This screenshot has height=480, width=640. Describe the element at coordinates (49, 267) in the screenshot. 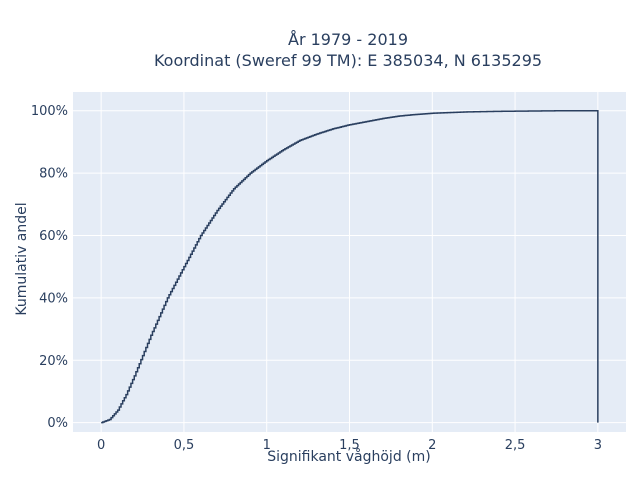

I see `y-tick-labels: 0% 20% 40% 60% 80% 100%` at that location.